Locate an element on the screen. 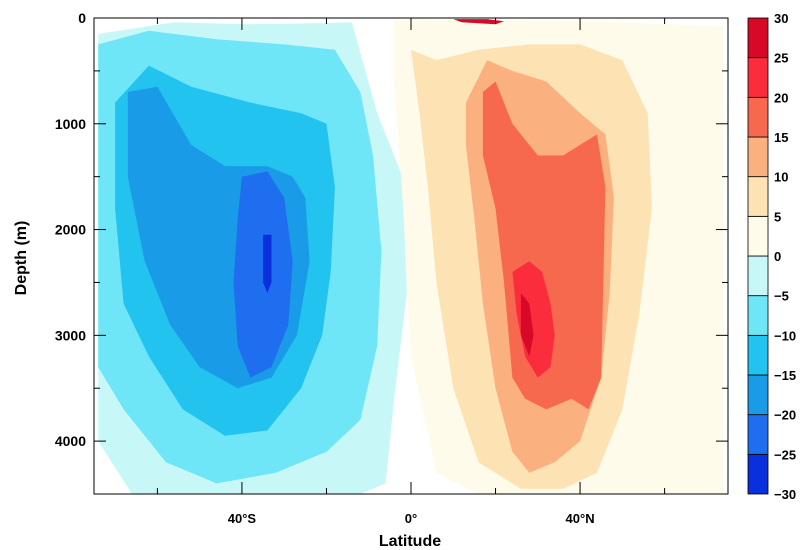 The image size is (808, 550). colorbar-label: 10 is located at coordinates (781, 177).